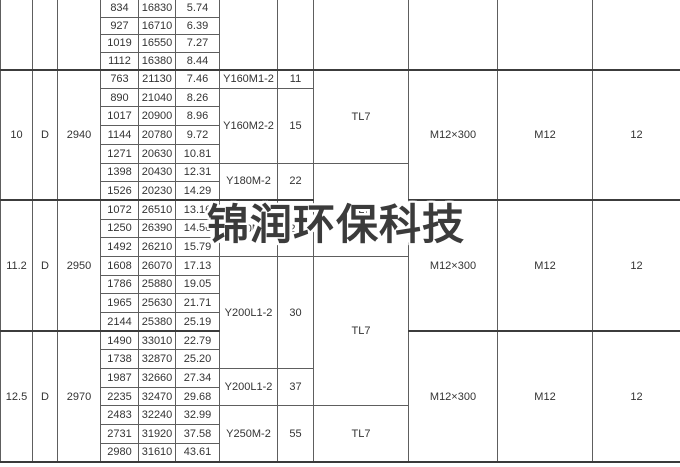  What do you see at coordinates (157, 359) in the screenshot?
I see `pressure-cell: 32870` at bounding box center [157, 359].